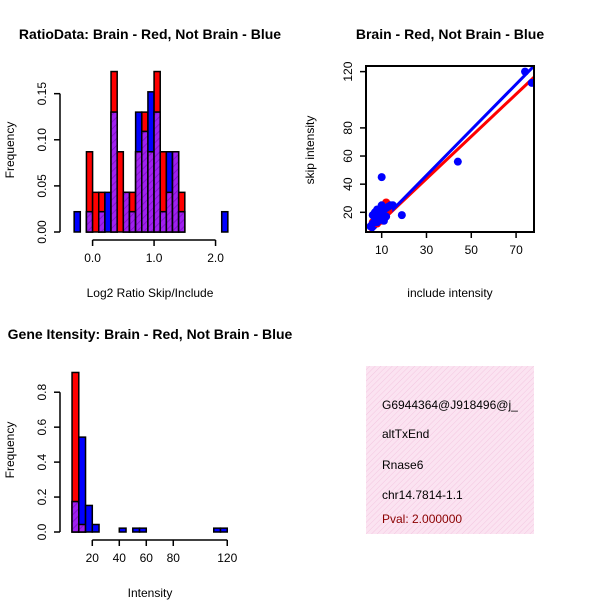  I want to click on ratio-histogram-xlabel: Log2 Ratio Skip/Include, so click(150, 293).